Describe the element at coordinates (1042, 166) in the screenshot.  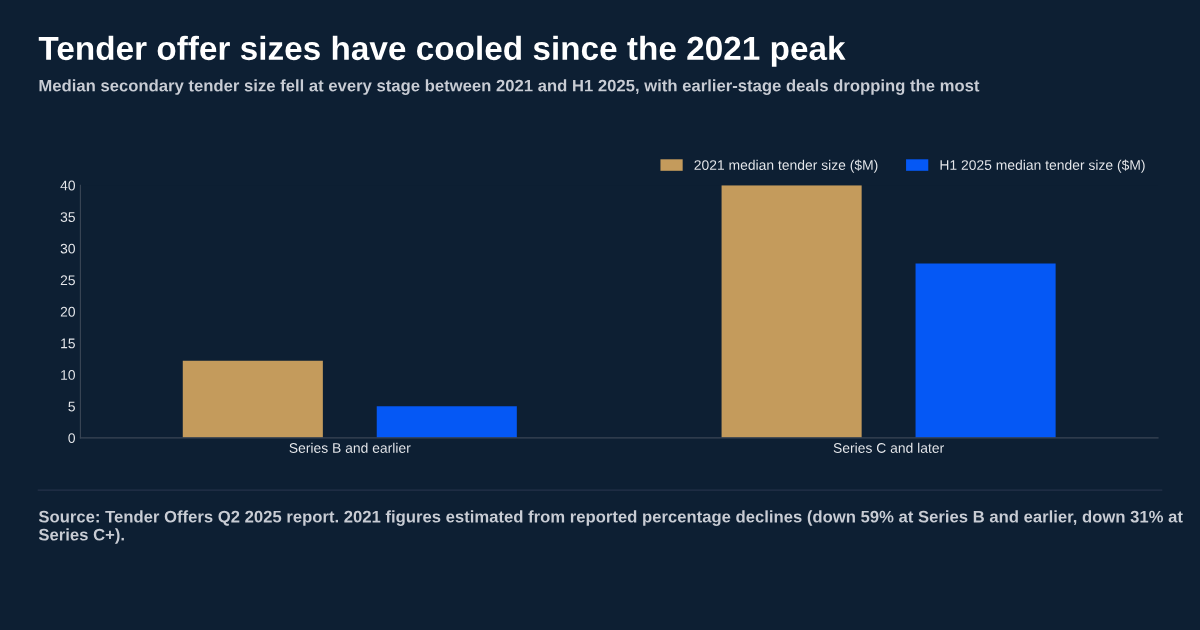
I see `legend-label: H1 2025 median tender size ($M)` at that location.